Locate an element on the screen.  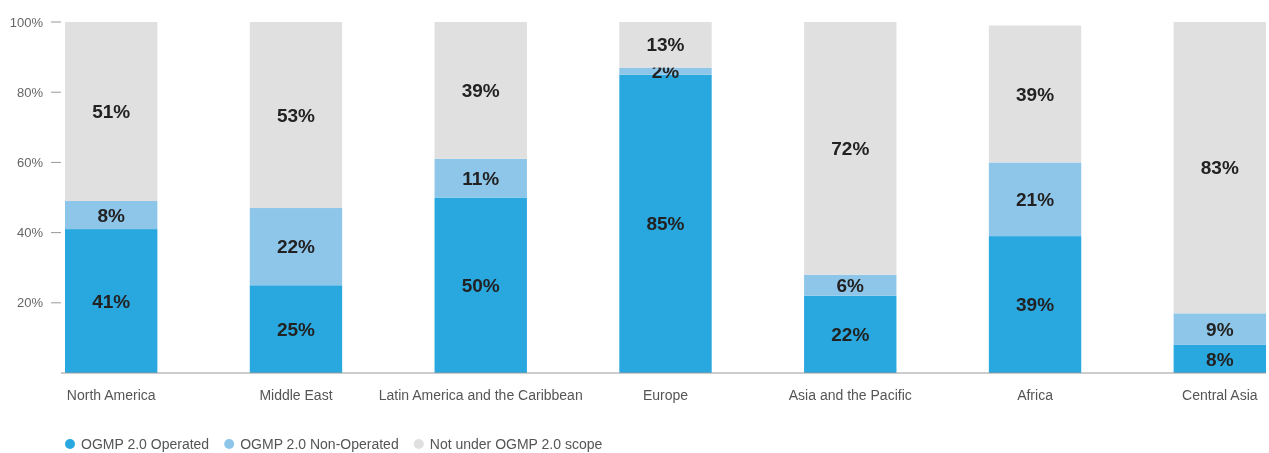
data-label: 6% is located at coordinates (850, 285).